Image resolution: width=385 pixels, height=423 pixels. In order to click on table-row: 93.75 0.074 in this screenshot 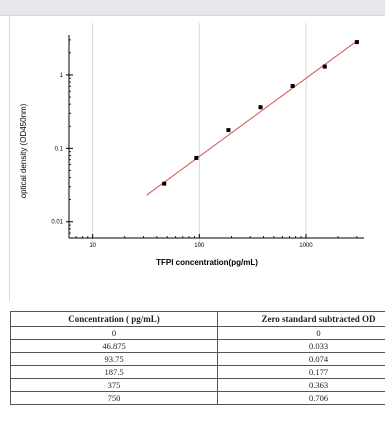, I will do `click(197, 359)`.